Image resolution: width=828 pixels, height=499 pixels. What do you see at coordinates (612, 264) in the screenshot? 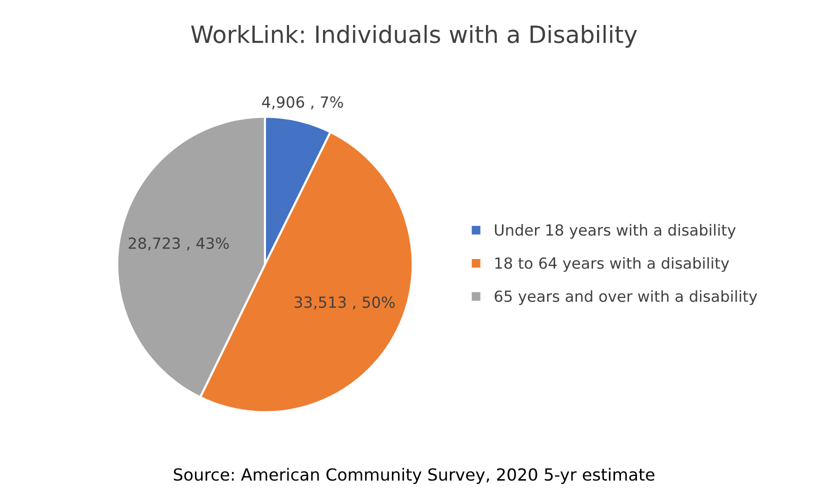
I see `legend-label: 18 to 64 years with a disability` at bounding box center [612, 264].